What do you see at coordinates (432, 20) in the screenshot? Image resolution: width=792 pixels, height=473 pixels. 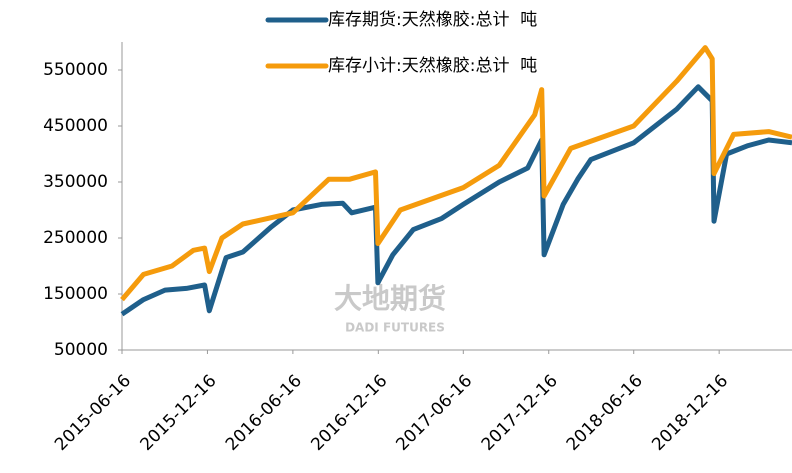 I see `legend-label: 库存期货:天然橡胶:总计 吨` at bounding box center [432, 20].